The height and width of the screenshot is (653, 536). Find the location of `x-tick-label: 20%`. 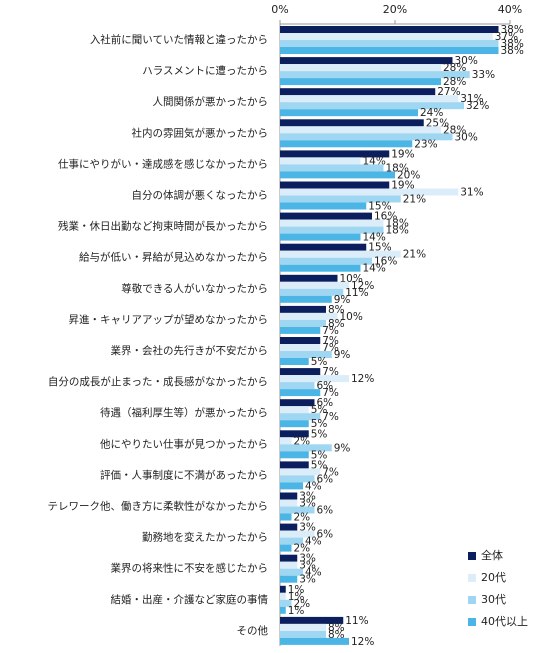

x-tick-label: 20% is located at coordinates (395, 9).